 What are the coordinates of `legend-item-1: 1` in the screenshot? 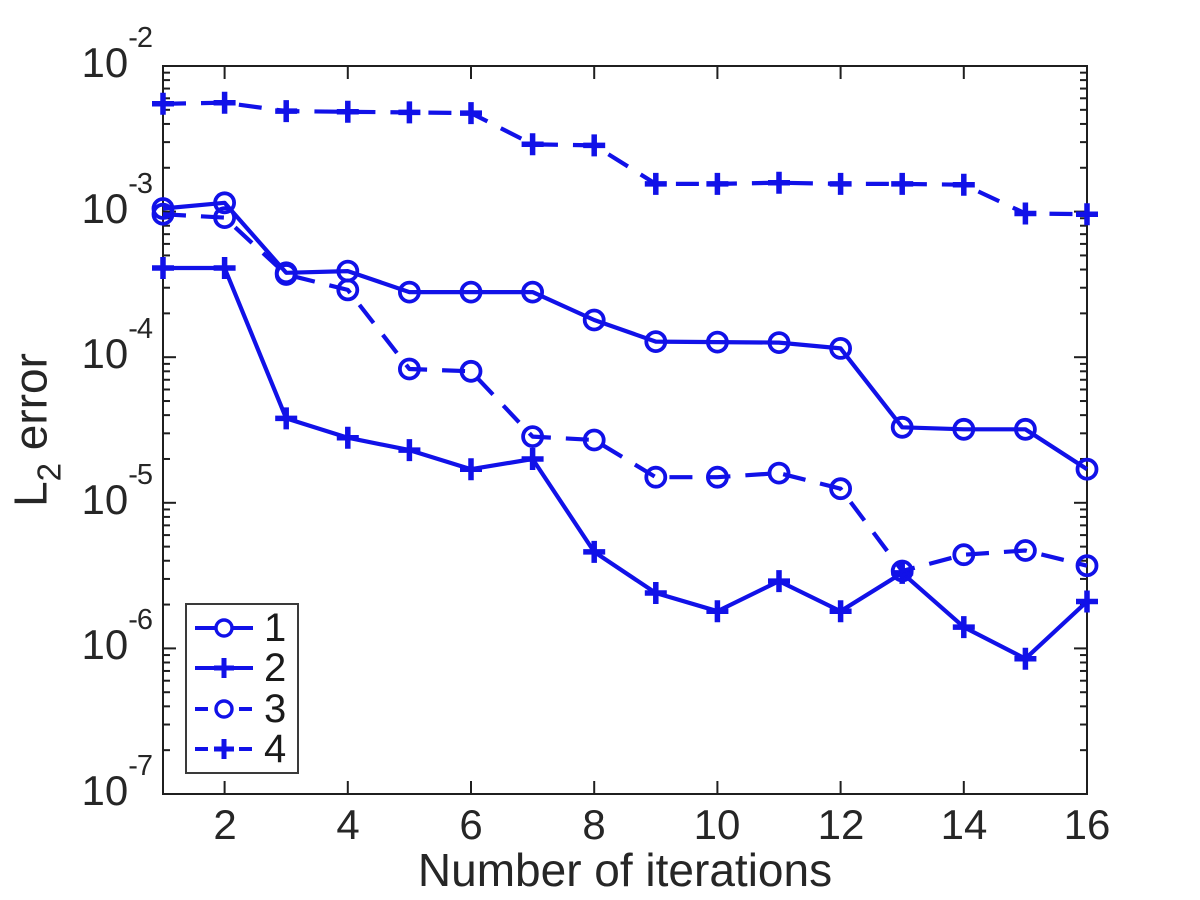 It's located at (245, 628).